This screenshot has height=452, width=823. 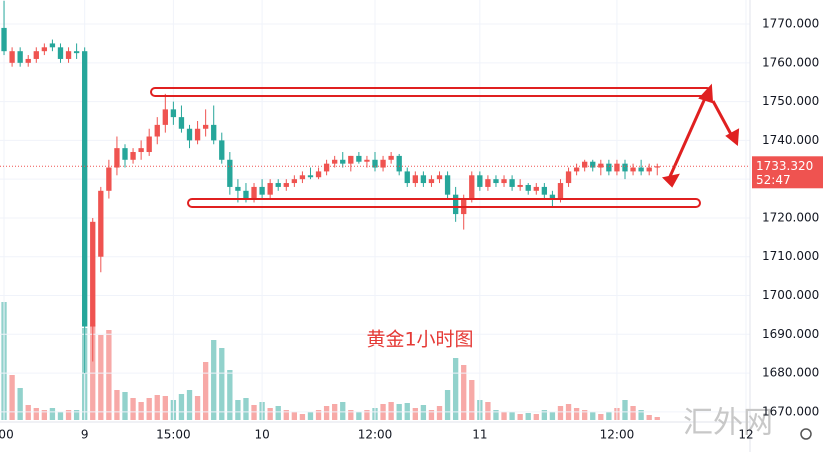 What do you see at coordinates (173, 435) in the screenshot?
I see `x-tick-label: 15:00` at bounding box center [173, 435].